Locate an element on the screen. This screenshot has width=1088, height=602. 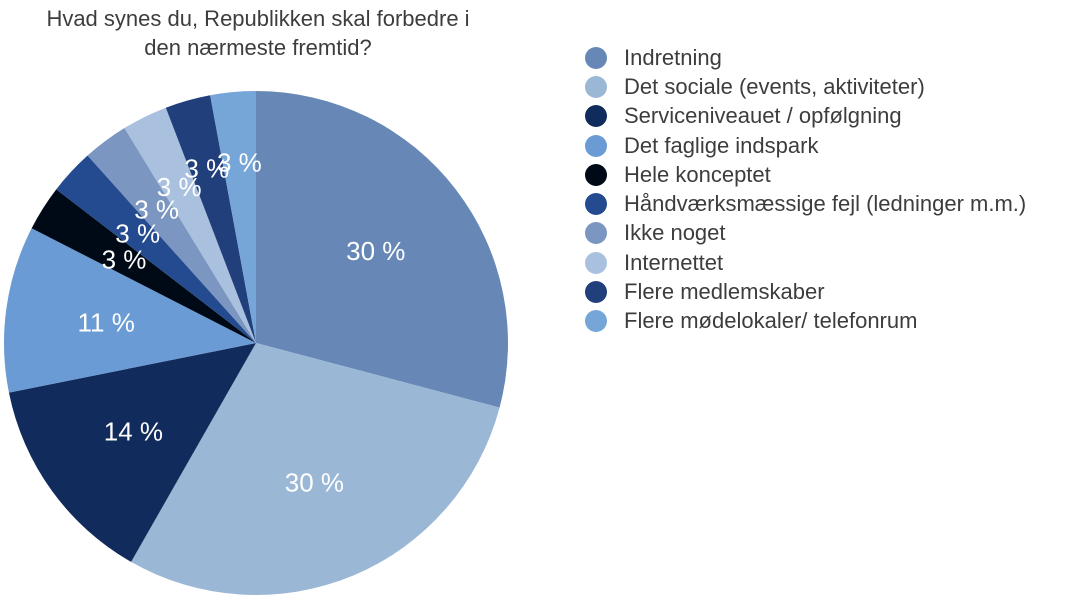
pie-slice-label-2: 30 % is located at coordinates (314, 483).